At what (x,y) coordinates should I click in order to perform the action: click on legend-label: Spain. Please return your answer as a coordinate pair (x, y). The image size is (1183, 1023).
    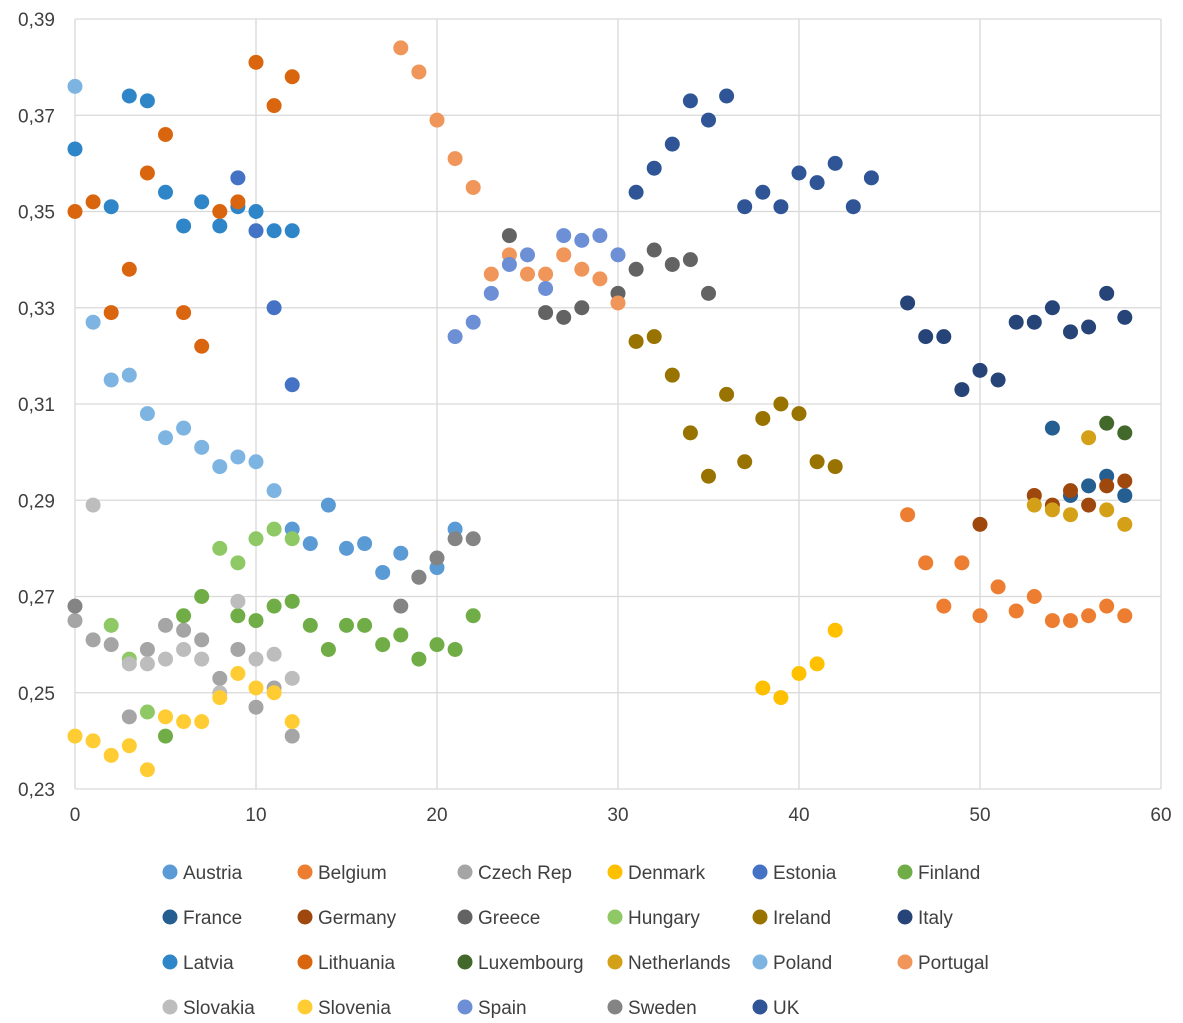
    Looking at the image, I should click on (502, 1008).